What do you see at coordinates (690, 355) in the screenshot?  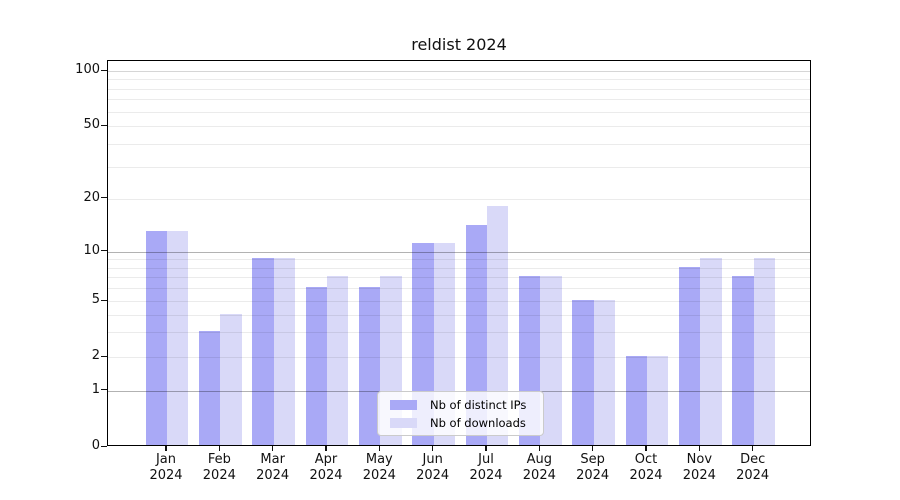 I see `bar-ips-nov` at bounding box center [690, 355].